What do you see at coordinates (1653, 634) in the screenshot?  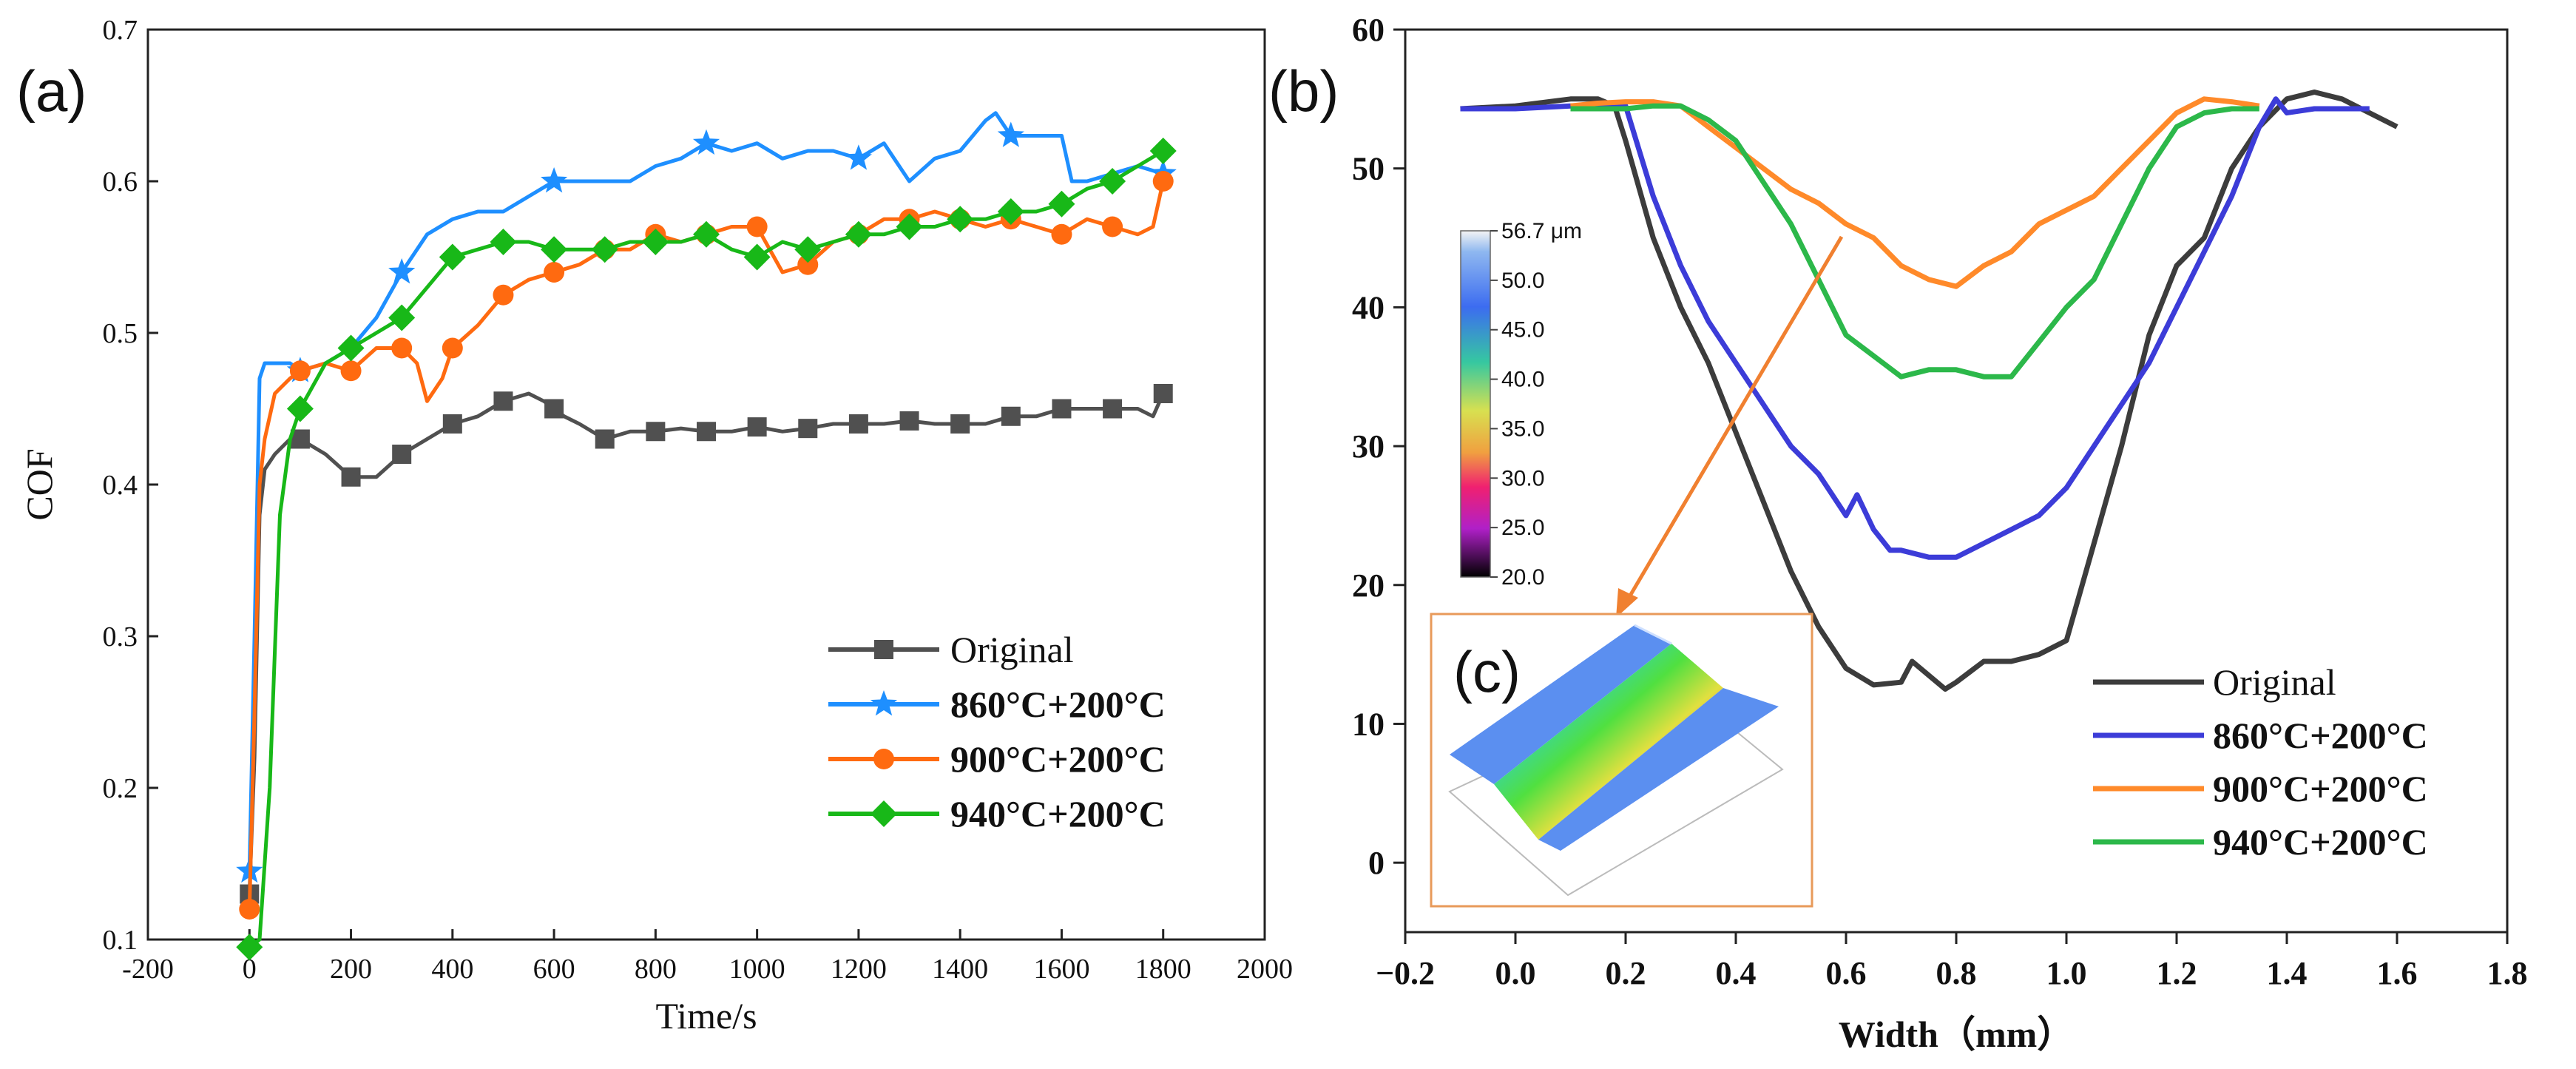 I see `inset-ridge` at bounding box center [1653, 634].